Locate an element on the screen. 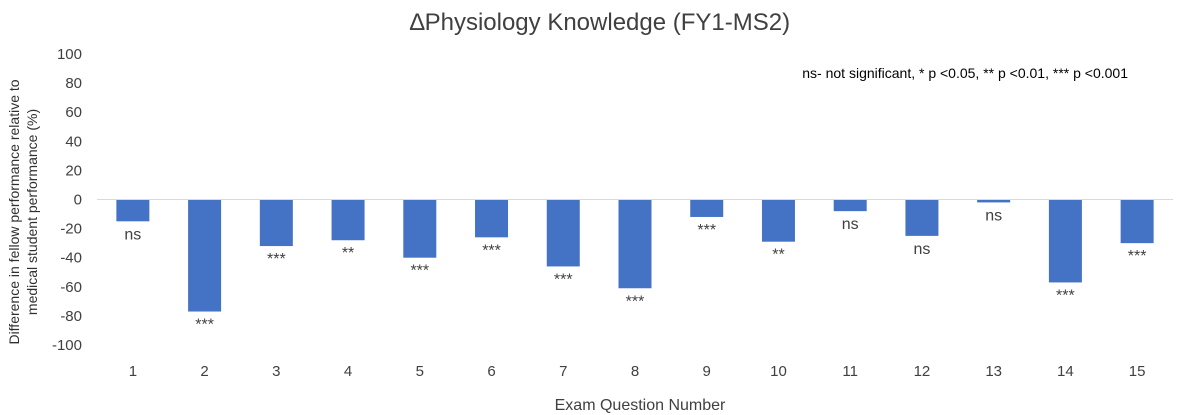 Image resolution: width=1200 pixels, height=415 pixels. x-axis-label: Exam Question Number is located at coordinates (640, 405).